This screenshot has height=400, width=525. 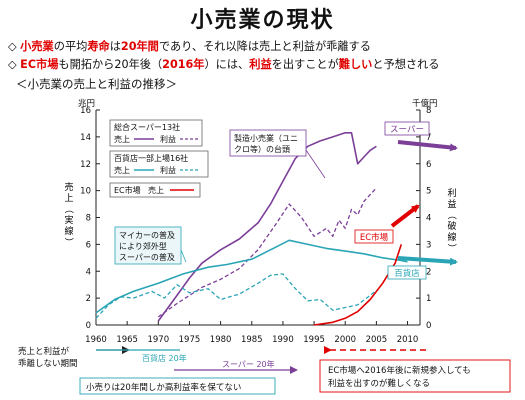 What do you see at coordinates (428, 272) in the screenshot?
I see `y-right-tick-label: 2` at bounding box center [428, 272].